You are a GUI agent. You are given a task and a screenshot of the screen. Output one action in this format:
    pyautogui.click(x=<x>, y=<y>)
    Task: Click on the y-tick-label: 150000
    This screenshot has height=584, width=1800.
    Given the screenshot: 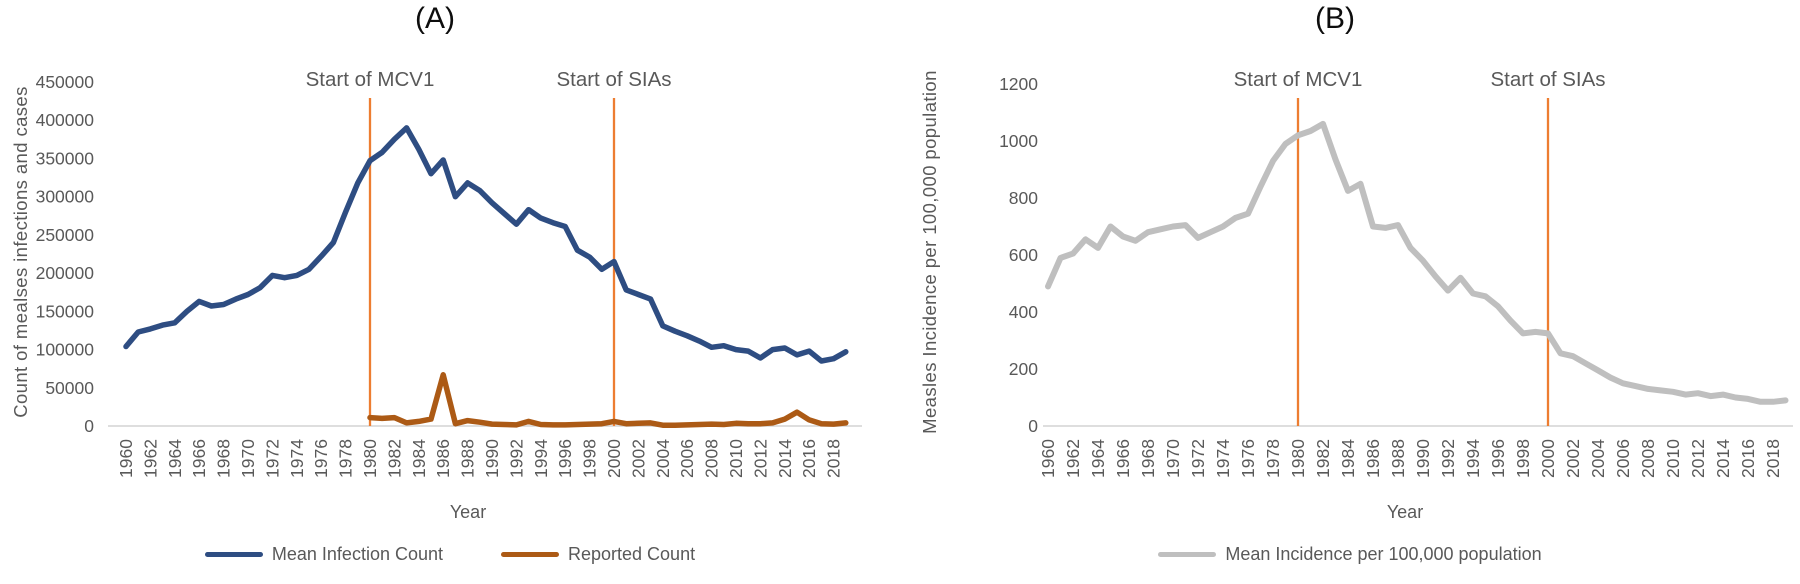 What is the action you would take?
    pyautogui.click(x=65, y=311)
    